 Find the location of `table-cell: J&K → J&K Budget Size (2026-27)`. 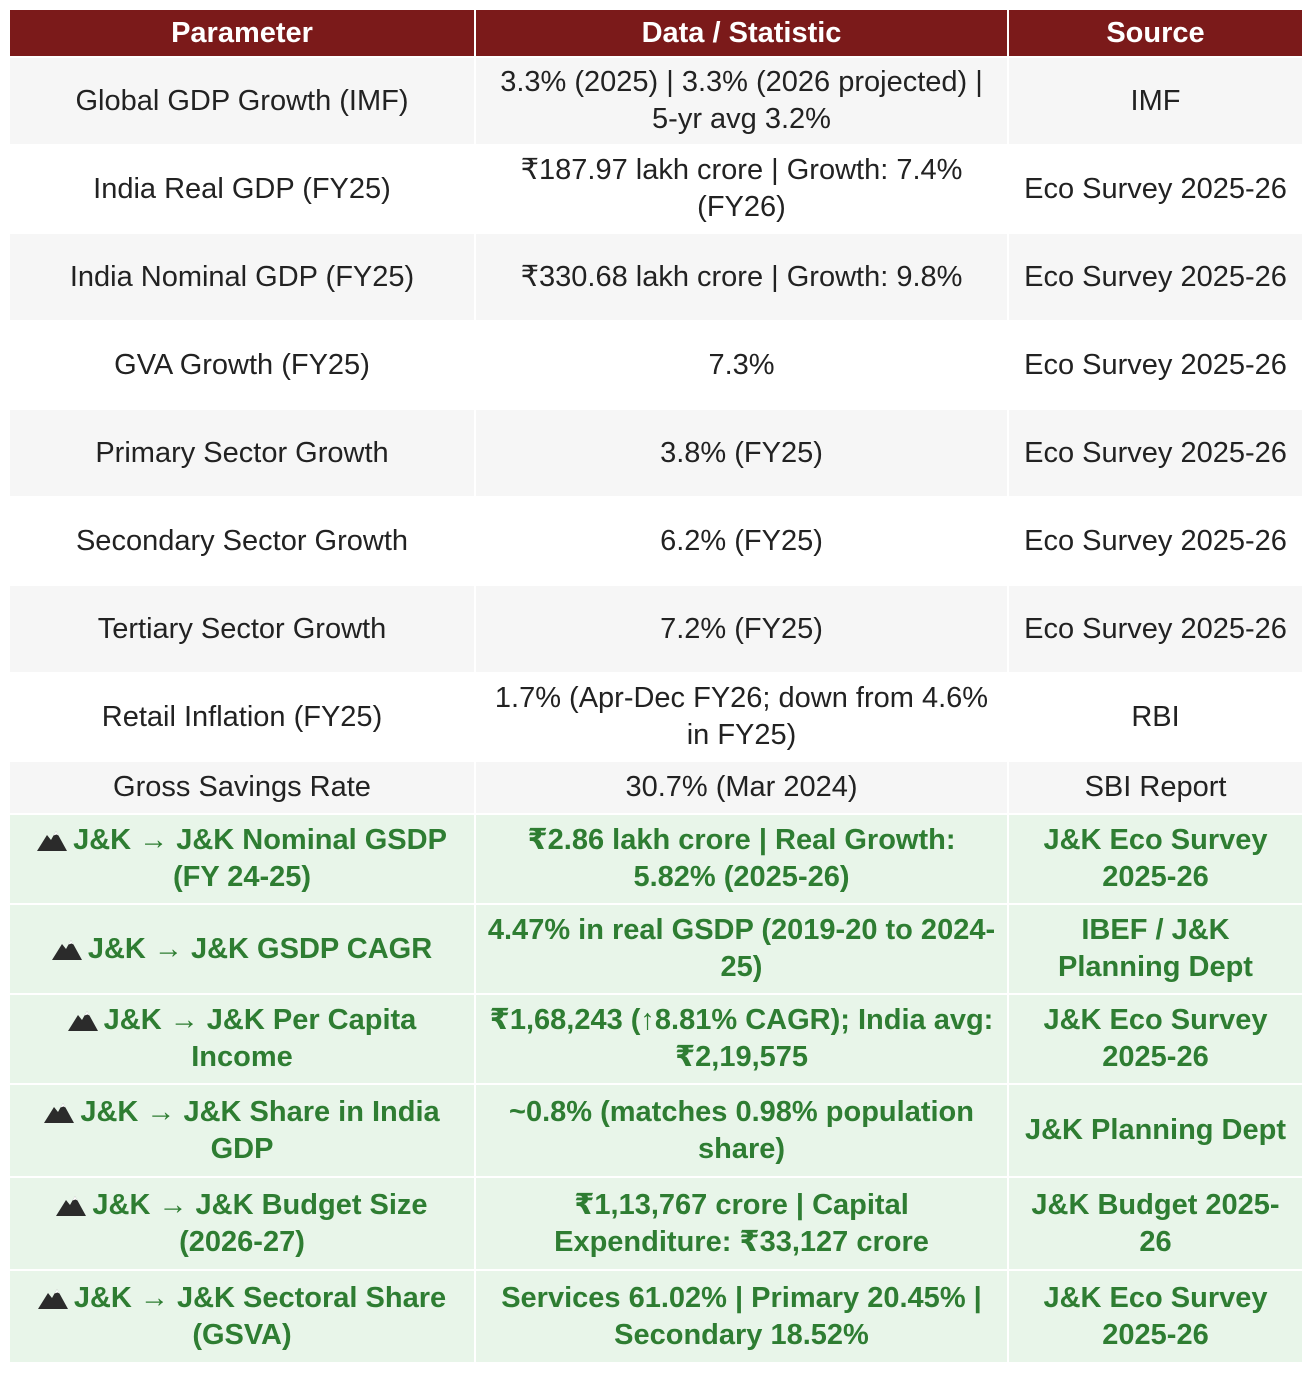

table-cell: J&K → J&K Budget Size (2026-27) is located at coordinates (242, 1223).